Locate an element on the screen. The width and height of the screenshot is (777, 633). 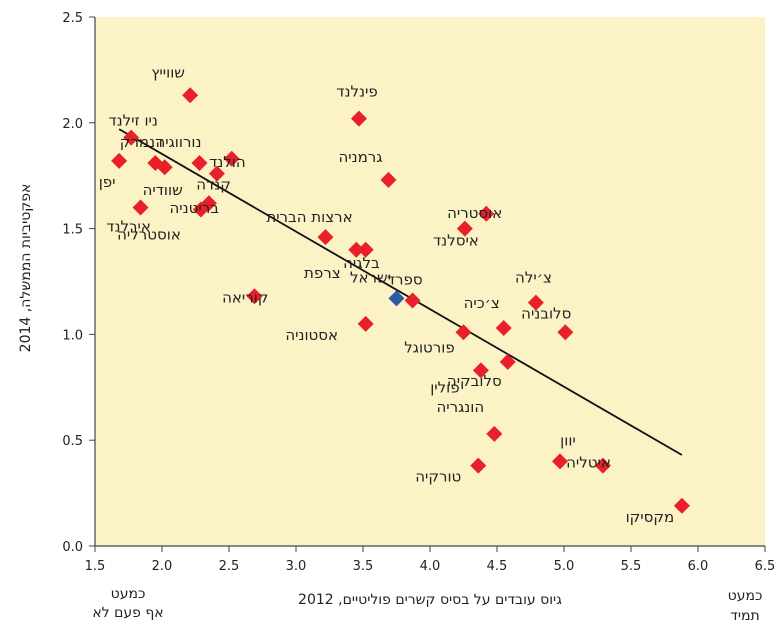
data-point-label: צ׳ילה is located at coordinates (533, 278).